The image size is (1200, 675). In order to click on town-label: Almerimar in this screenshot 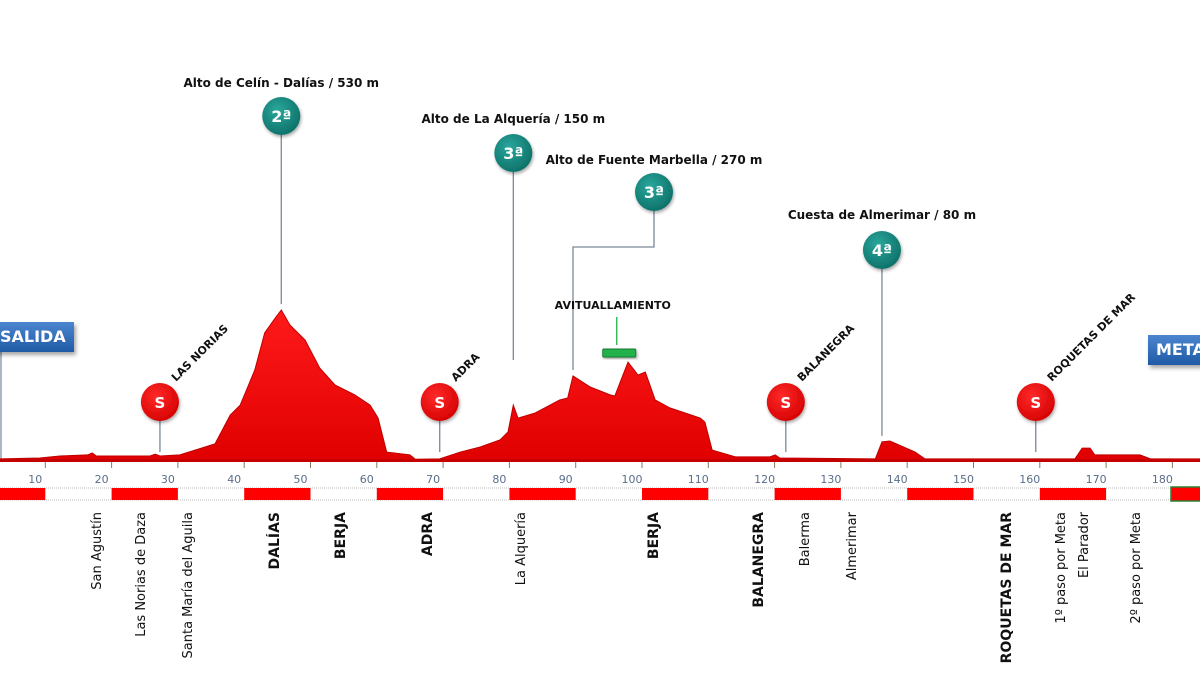, I will do `click(852, 546)`.